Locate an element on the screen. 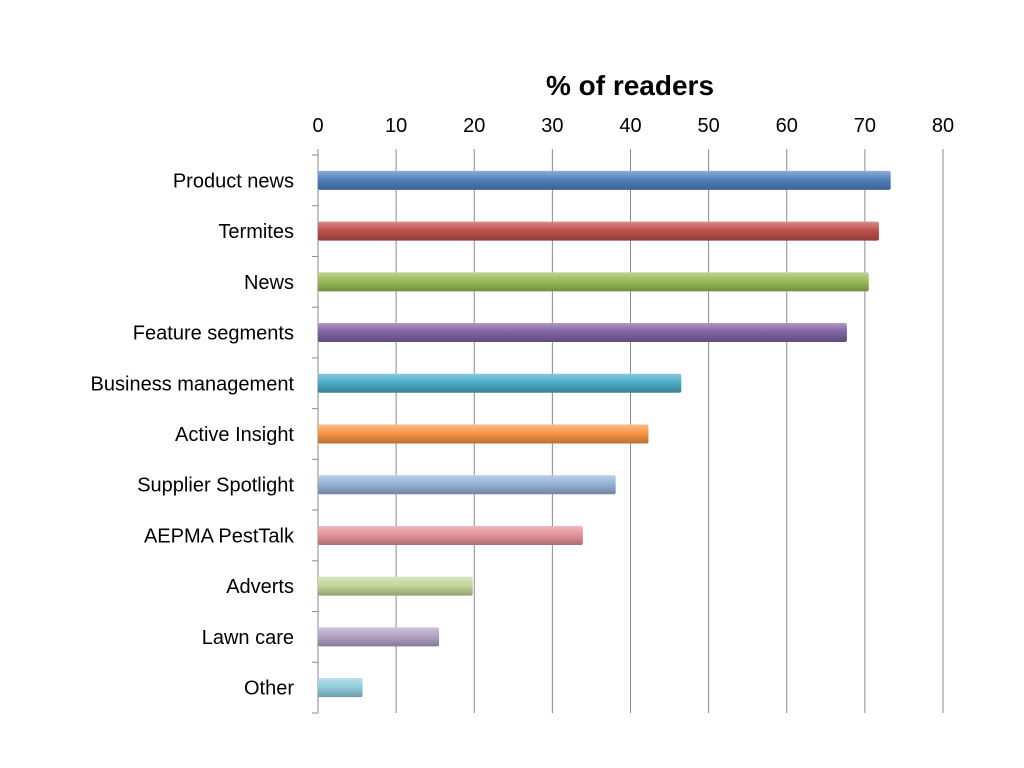 This screenshot has height=768, width=1024. category-label: Active Insight is located at coordinates (234, 435).